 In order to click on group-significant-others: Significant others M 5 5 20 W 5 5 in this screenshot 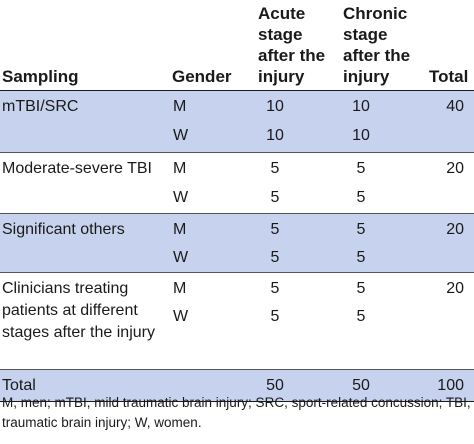, I will do `click(237, 243)`.